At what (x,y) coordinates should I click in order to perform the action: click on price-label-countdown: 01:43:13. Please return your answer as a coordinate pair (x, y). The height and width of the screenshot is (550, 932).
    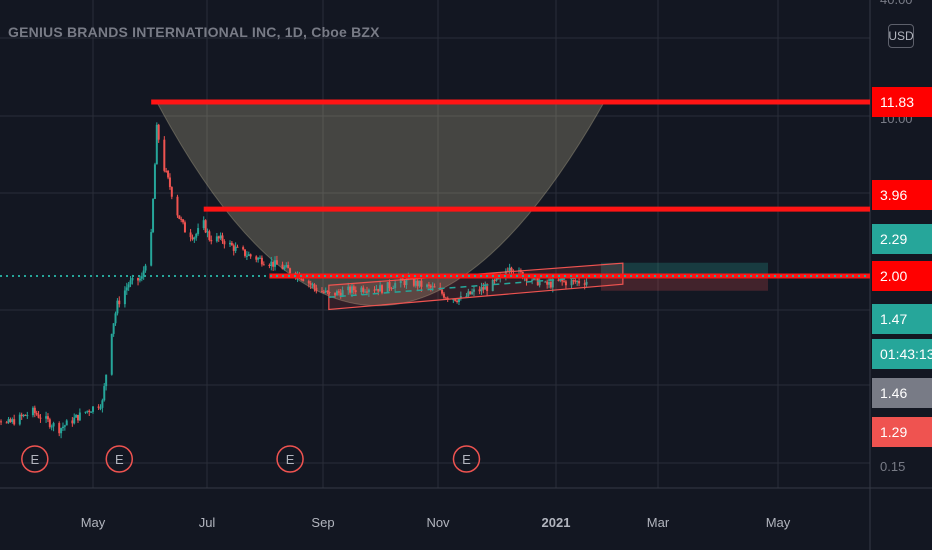
    Looking at the image, I should click on (902, 354).